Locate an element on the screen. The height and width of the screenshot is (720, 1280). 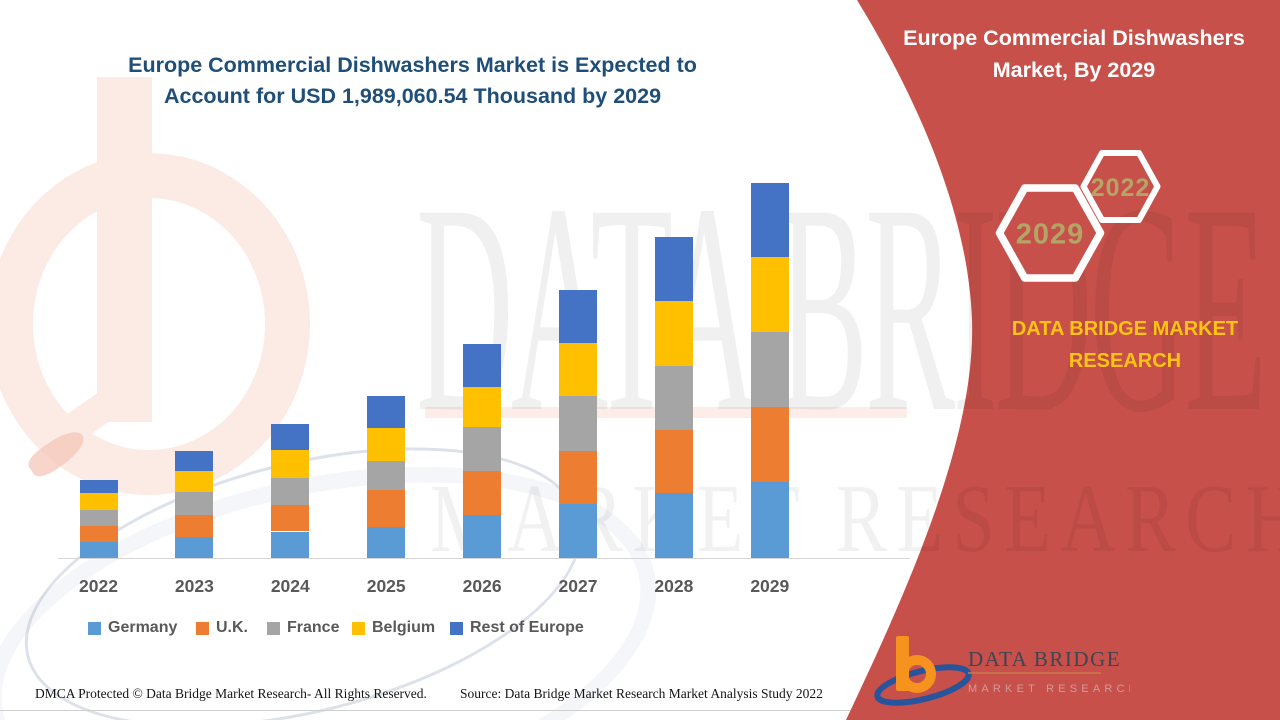
x-axis-label-2029: 2029 is located at coordinates (770, 586).